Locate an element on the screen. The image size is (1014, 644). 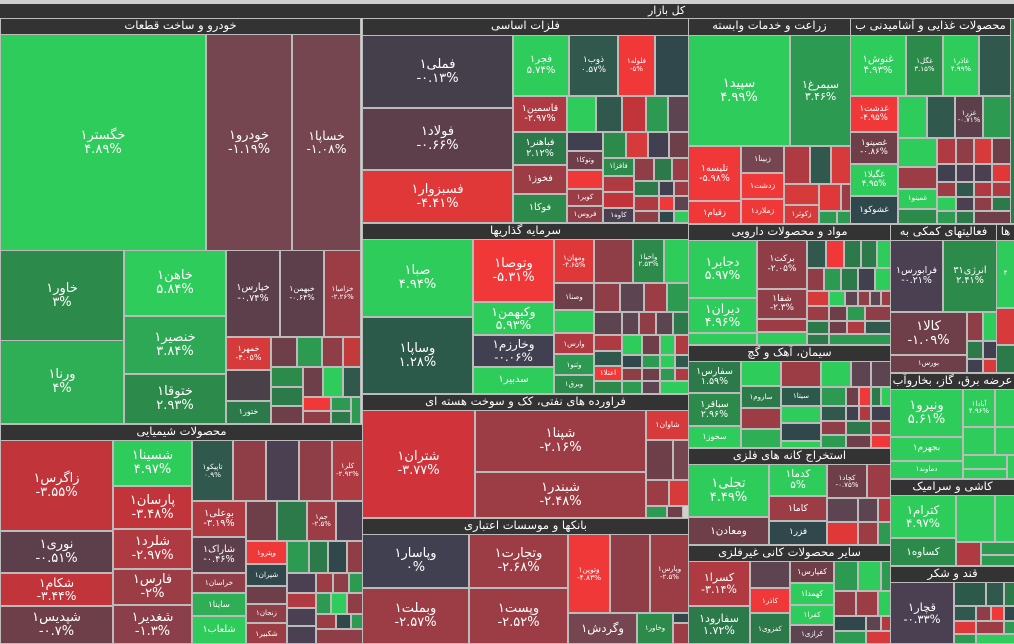
stock-tile: زاگرس۱ -۳.۵۵% is located at coordinates (56, 485).